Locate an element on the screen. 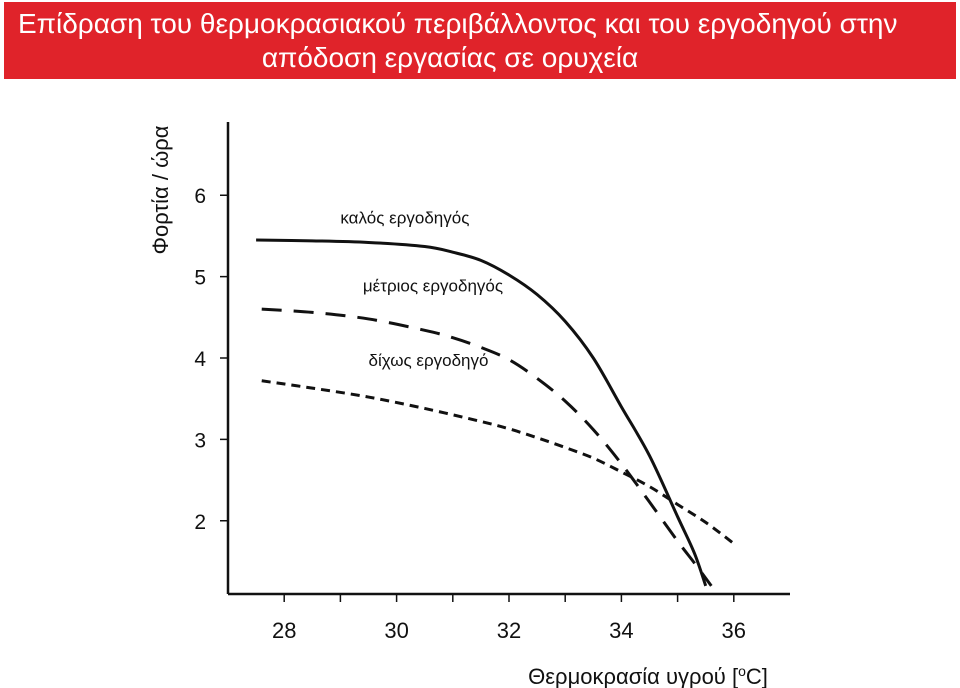  y-tick-label: 6 is located at coordinates (200, 196).